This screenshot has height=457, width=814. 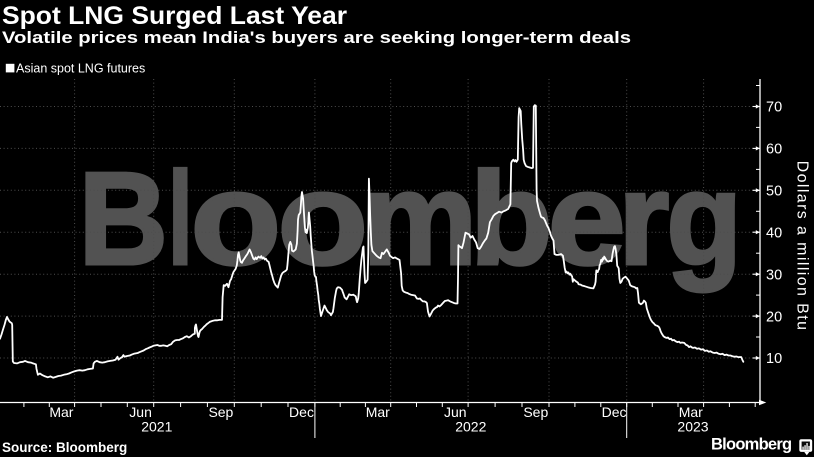 What do you see at coordinates (774, 108) in the screenshot?
I see `svg-text: 70` at bounding box center [774, 108].